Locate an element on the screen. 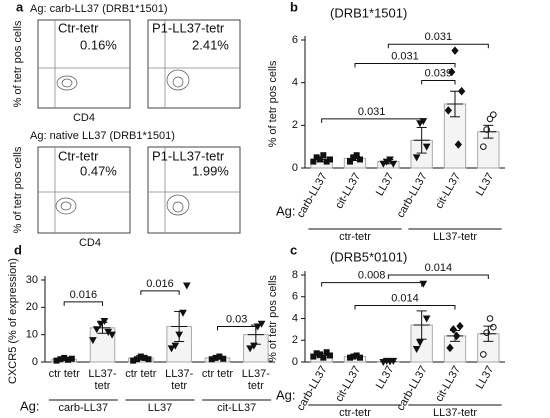  panel-tag: d is located at coordinates (18, 249).